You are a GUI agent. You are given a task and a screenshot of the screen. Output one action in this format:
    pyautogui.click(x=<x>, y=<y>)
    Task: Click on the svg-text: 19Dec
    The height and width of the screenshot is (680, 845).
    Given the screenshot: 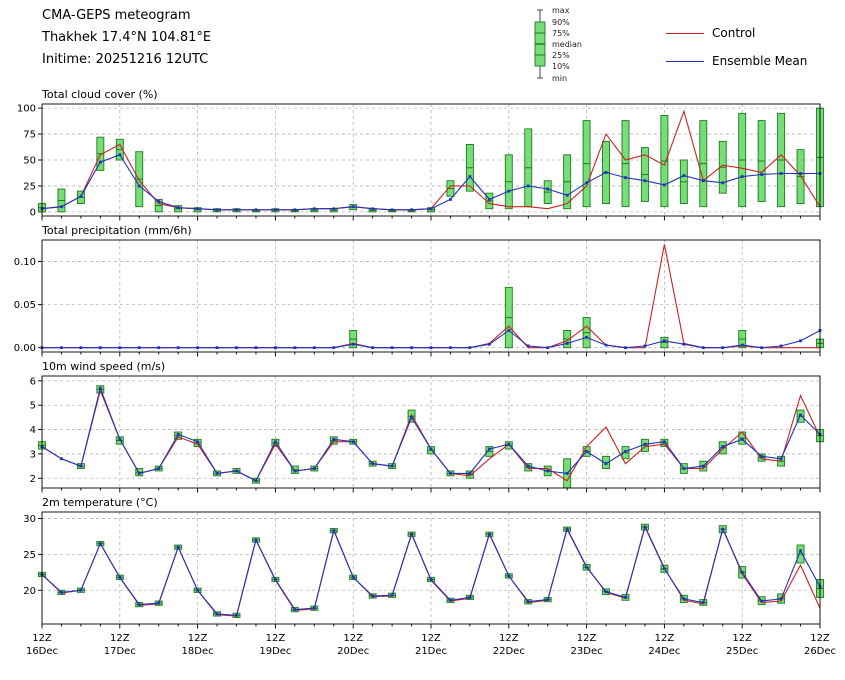 What is the action you would take?
    pyautogui.click(x=275, y=651)
    